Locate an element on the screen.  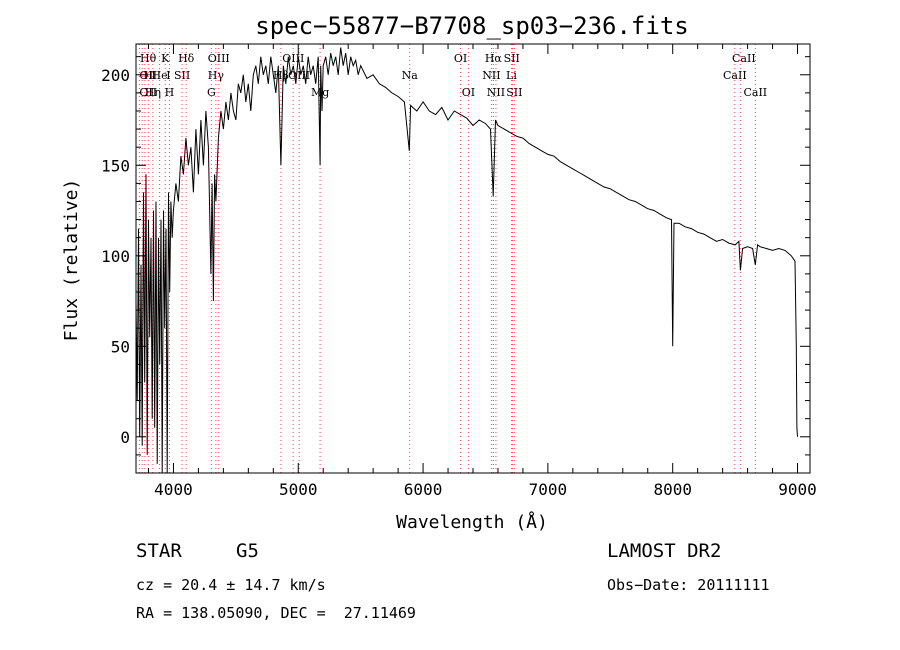
spectral-line-label-27: NII is located at coordinates (496, 92).